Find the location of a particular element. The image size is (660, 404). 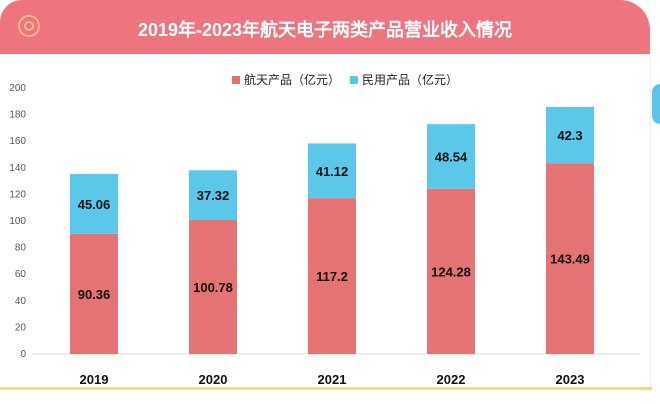

chart-header: 2019年-2023年航天电子两类产品营业收入情况 is located at coordinates (325, 27).